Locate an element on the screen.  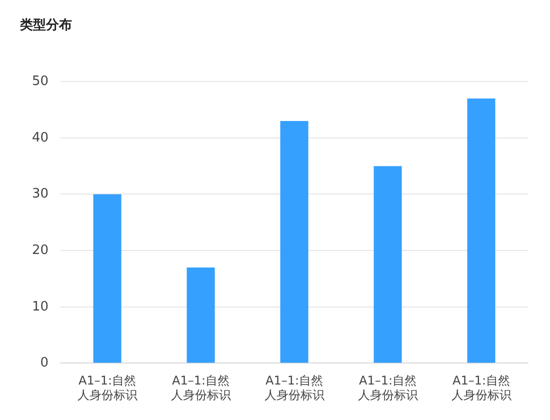
y-tick-label: 40 is located at coordinates (40, 138).